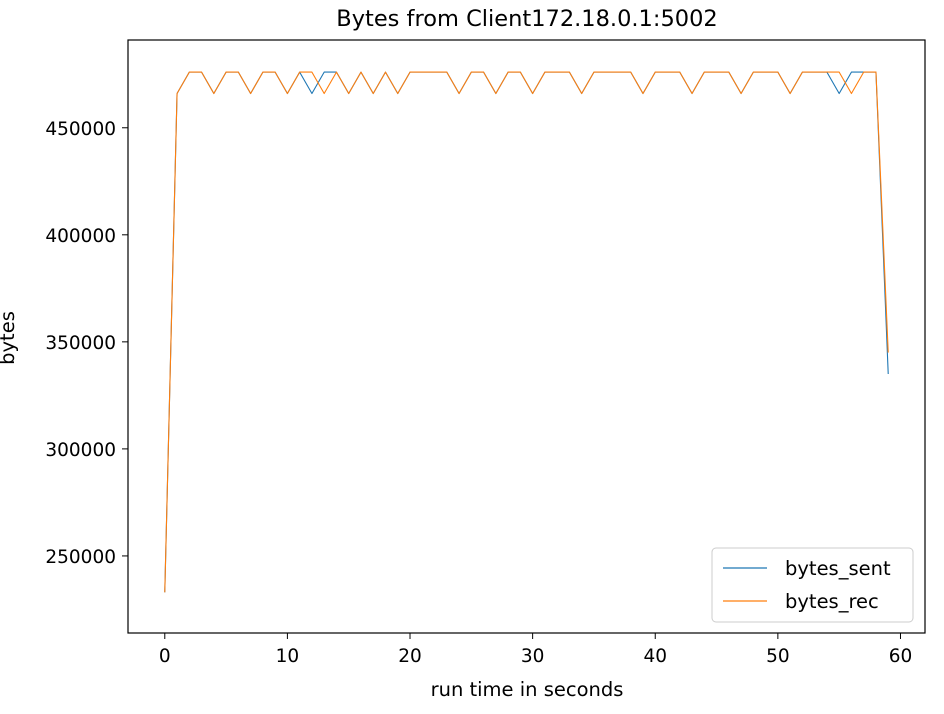 The height and width of the screenshot is (714, 944). I want to click on x-tick-label: 50, so click(778, 656).